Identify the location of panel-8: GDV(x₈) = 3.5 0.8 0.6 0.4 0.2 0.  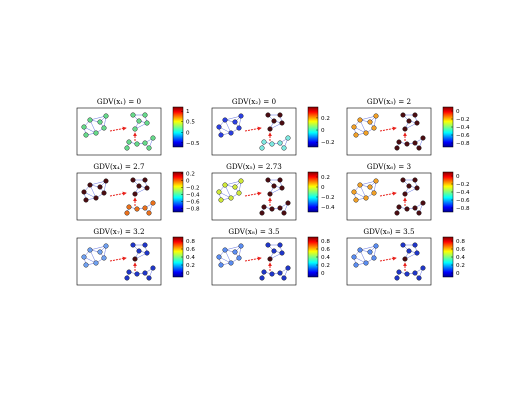
(270, 256).